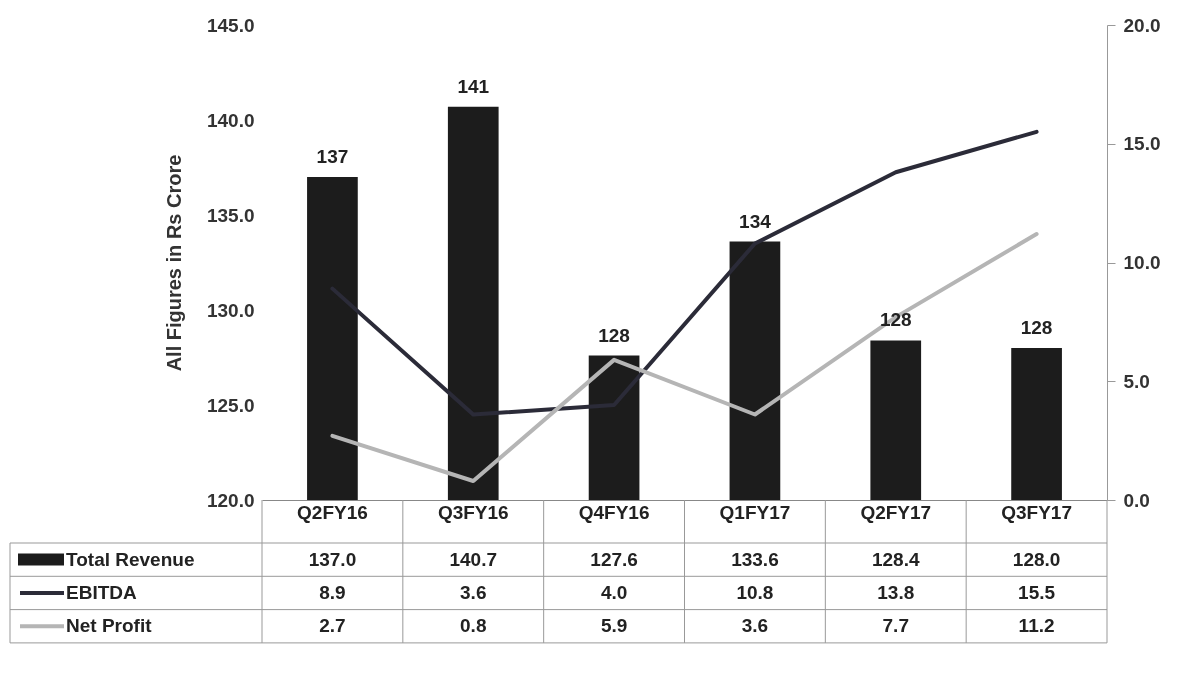  Describe the element at coordinates (1036, 512) in the screenshot. I see `x-tick-label: Q3FY17` at that location.